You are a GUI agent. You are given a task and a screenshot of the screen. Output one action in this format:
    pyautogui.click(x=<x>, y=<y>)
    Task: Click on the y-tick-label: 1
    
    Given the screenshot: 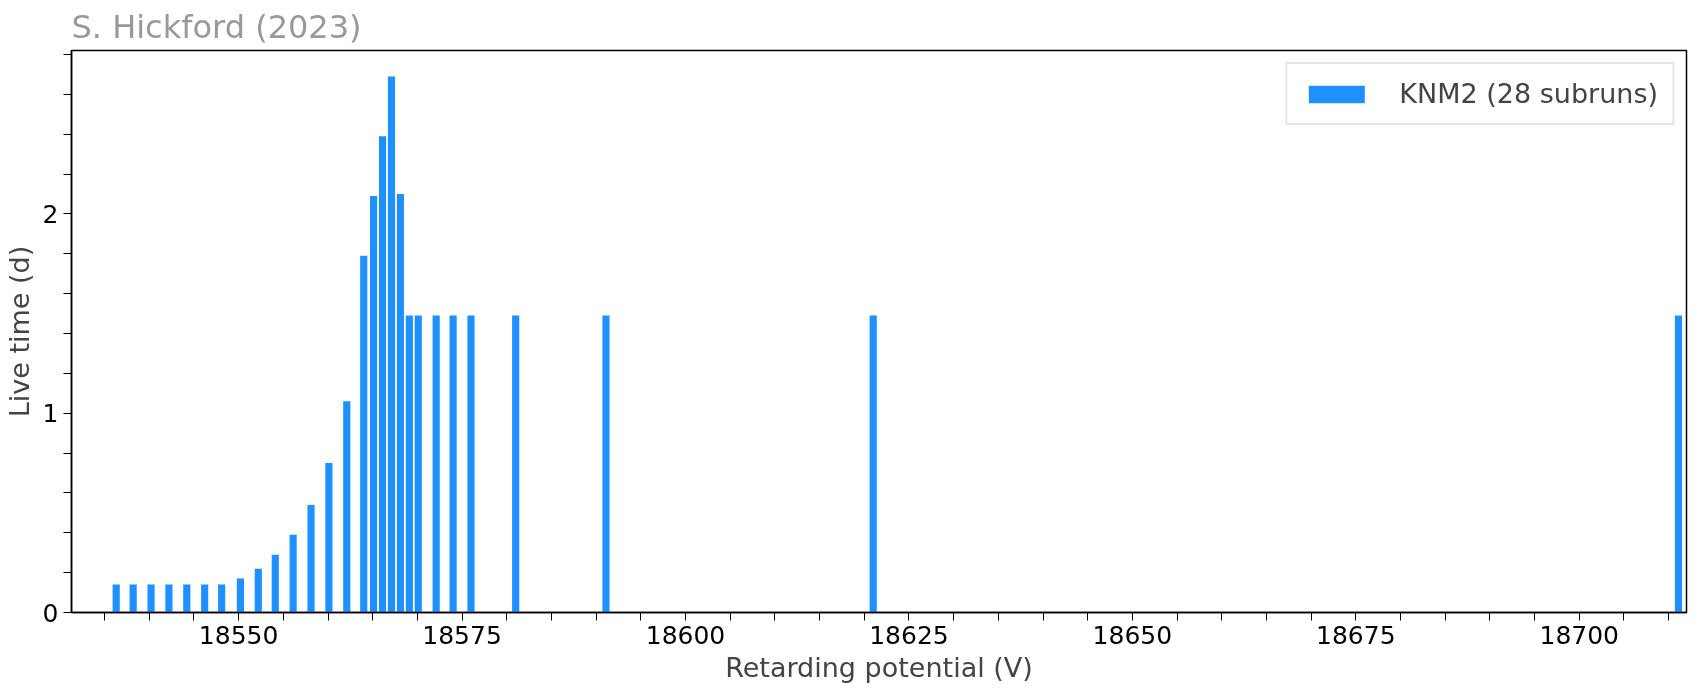 What is the action you would take?
    pyautogui.click(x=50, y=414)
    